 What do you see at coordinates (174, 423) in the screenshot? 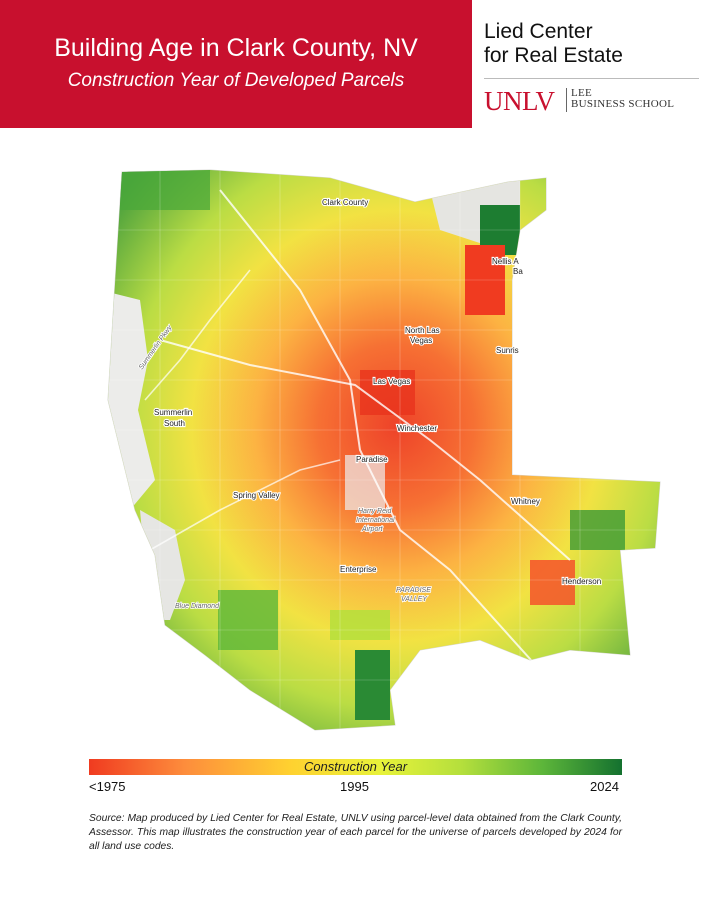
I see `place-label-summerlin: South` at bounding box center [174, 423].